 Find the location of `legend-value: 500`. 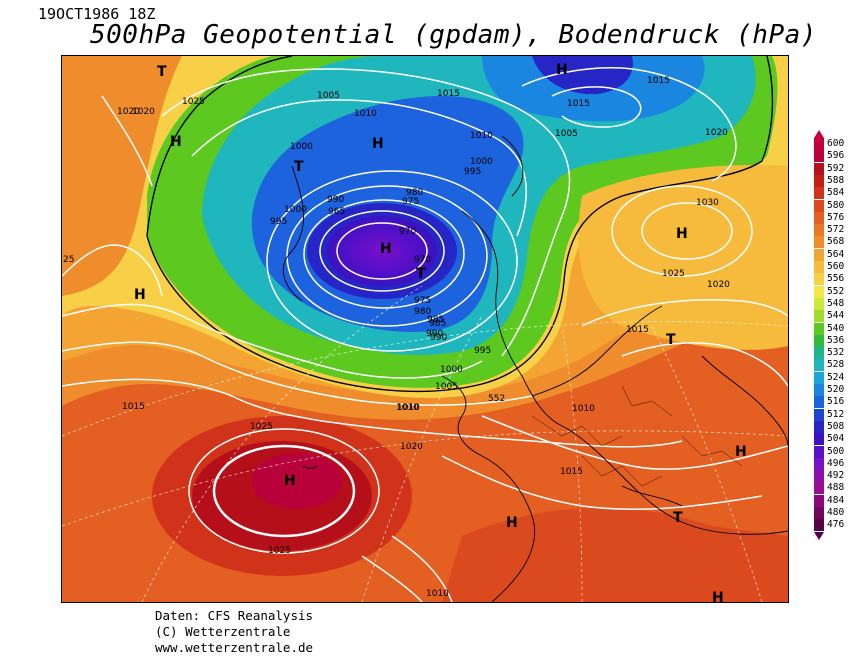

legend-value: 500 is located at coordinates (836, 451).